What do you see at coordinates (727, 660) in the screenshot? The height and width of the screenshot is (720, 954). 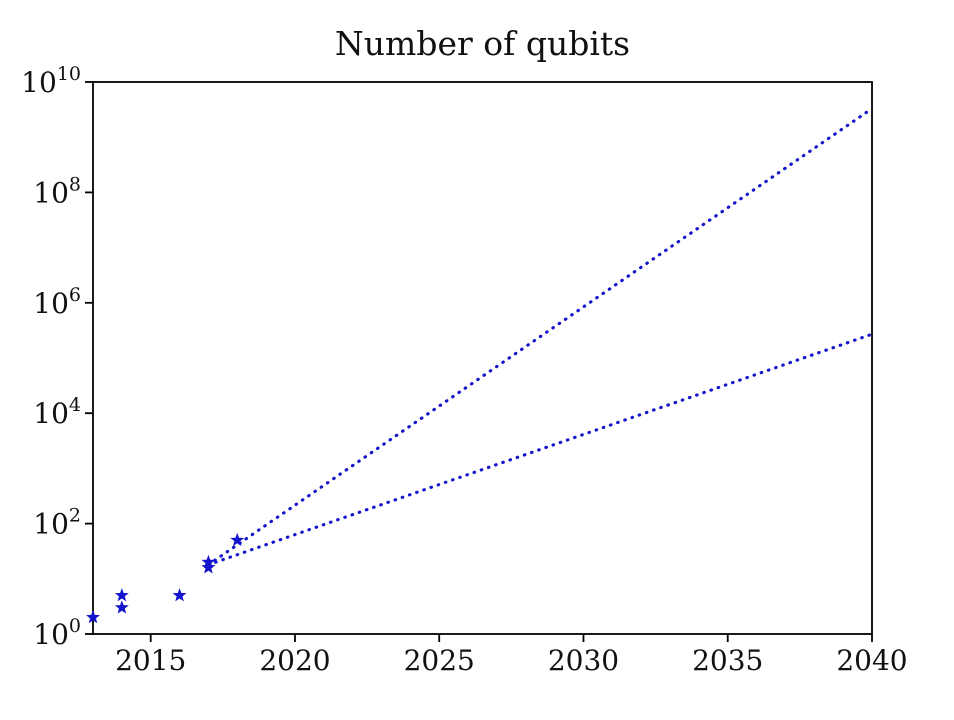 I see `x-tick-label: 2035` at bounding box center [727, 660].